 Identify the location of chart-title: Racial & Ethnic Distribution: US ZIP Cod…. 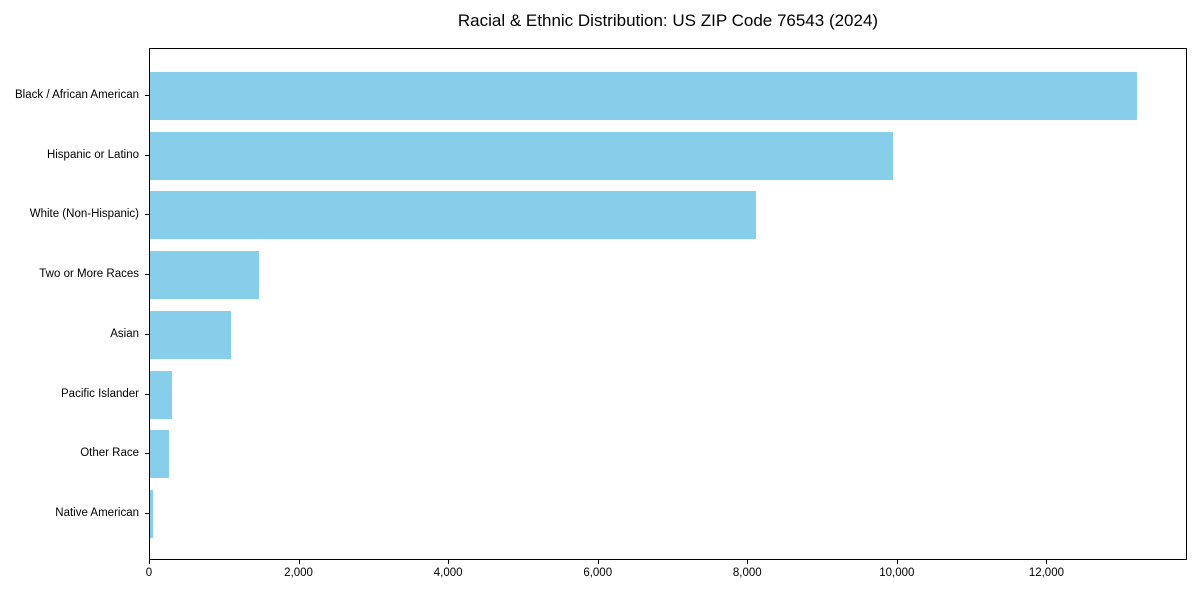
(668, 20).